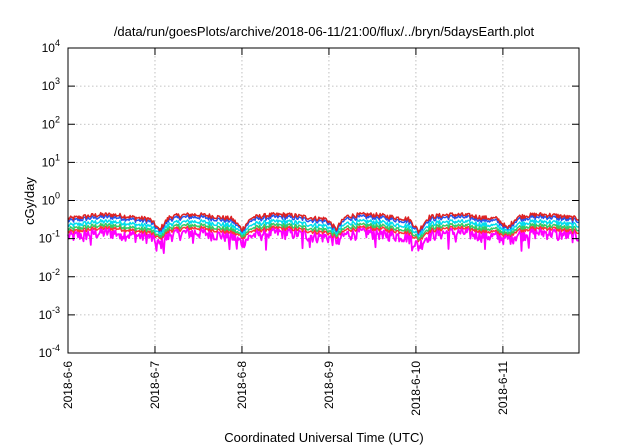  I want to click on x-tick-label: 2018-6-7, so click(155, 385).